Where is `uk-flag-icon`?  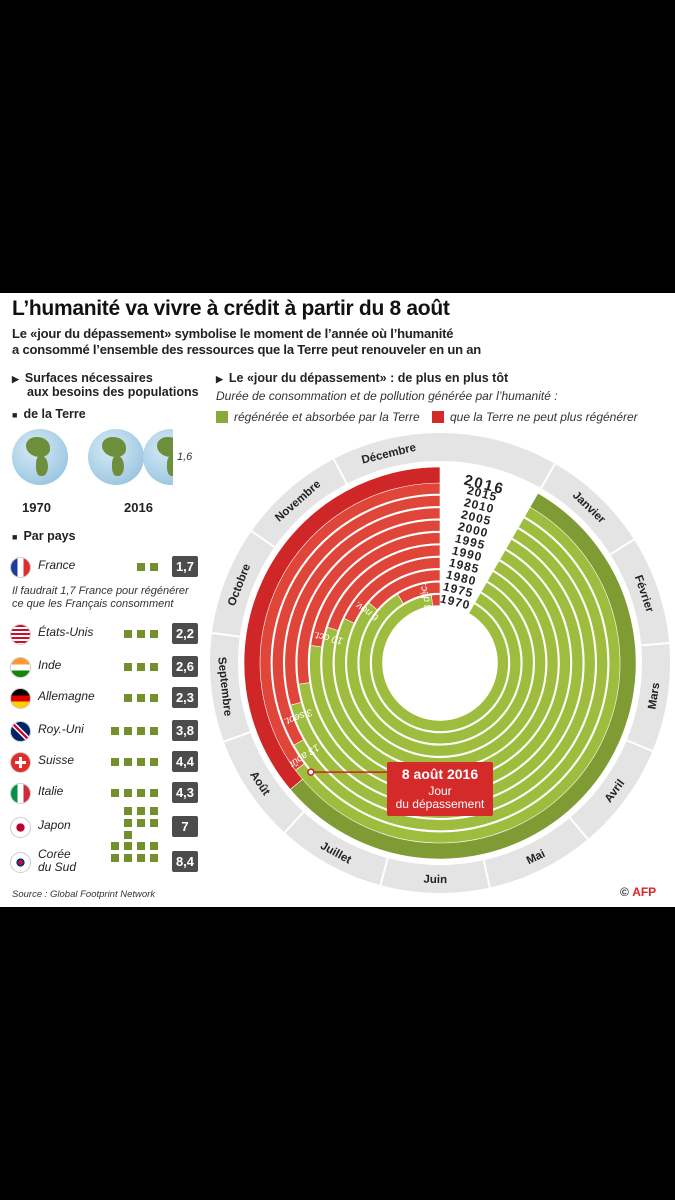 uk-flag-icon is located at coordinates (20, 731).